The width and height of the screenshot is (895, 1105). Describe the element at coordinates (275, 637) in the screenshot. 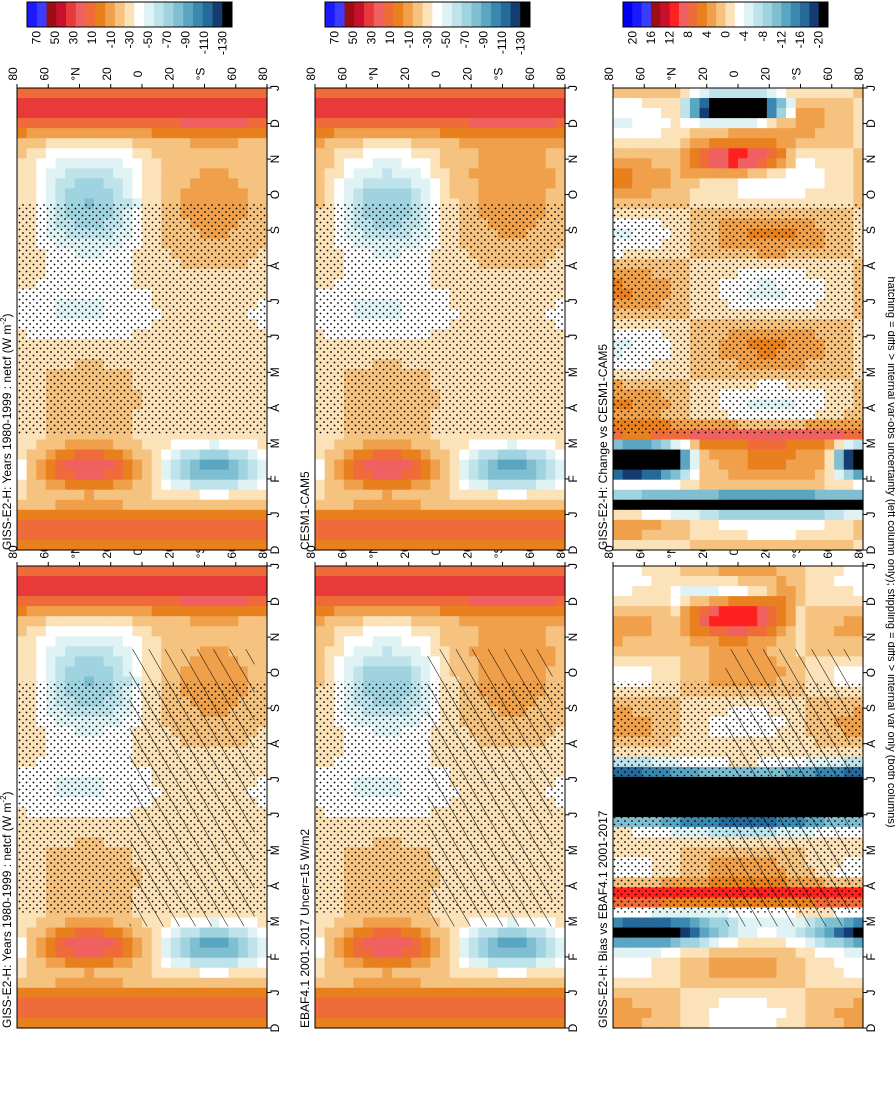

I see `x-tick-label: N` at that location.